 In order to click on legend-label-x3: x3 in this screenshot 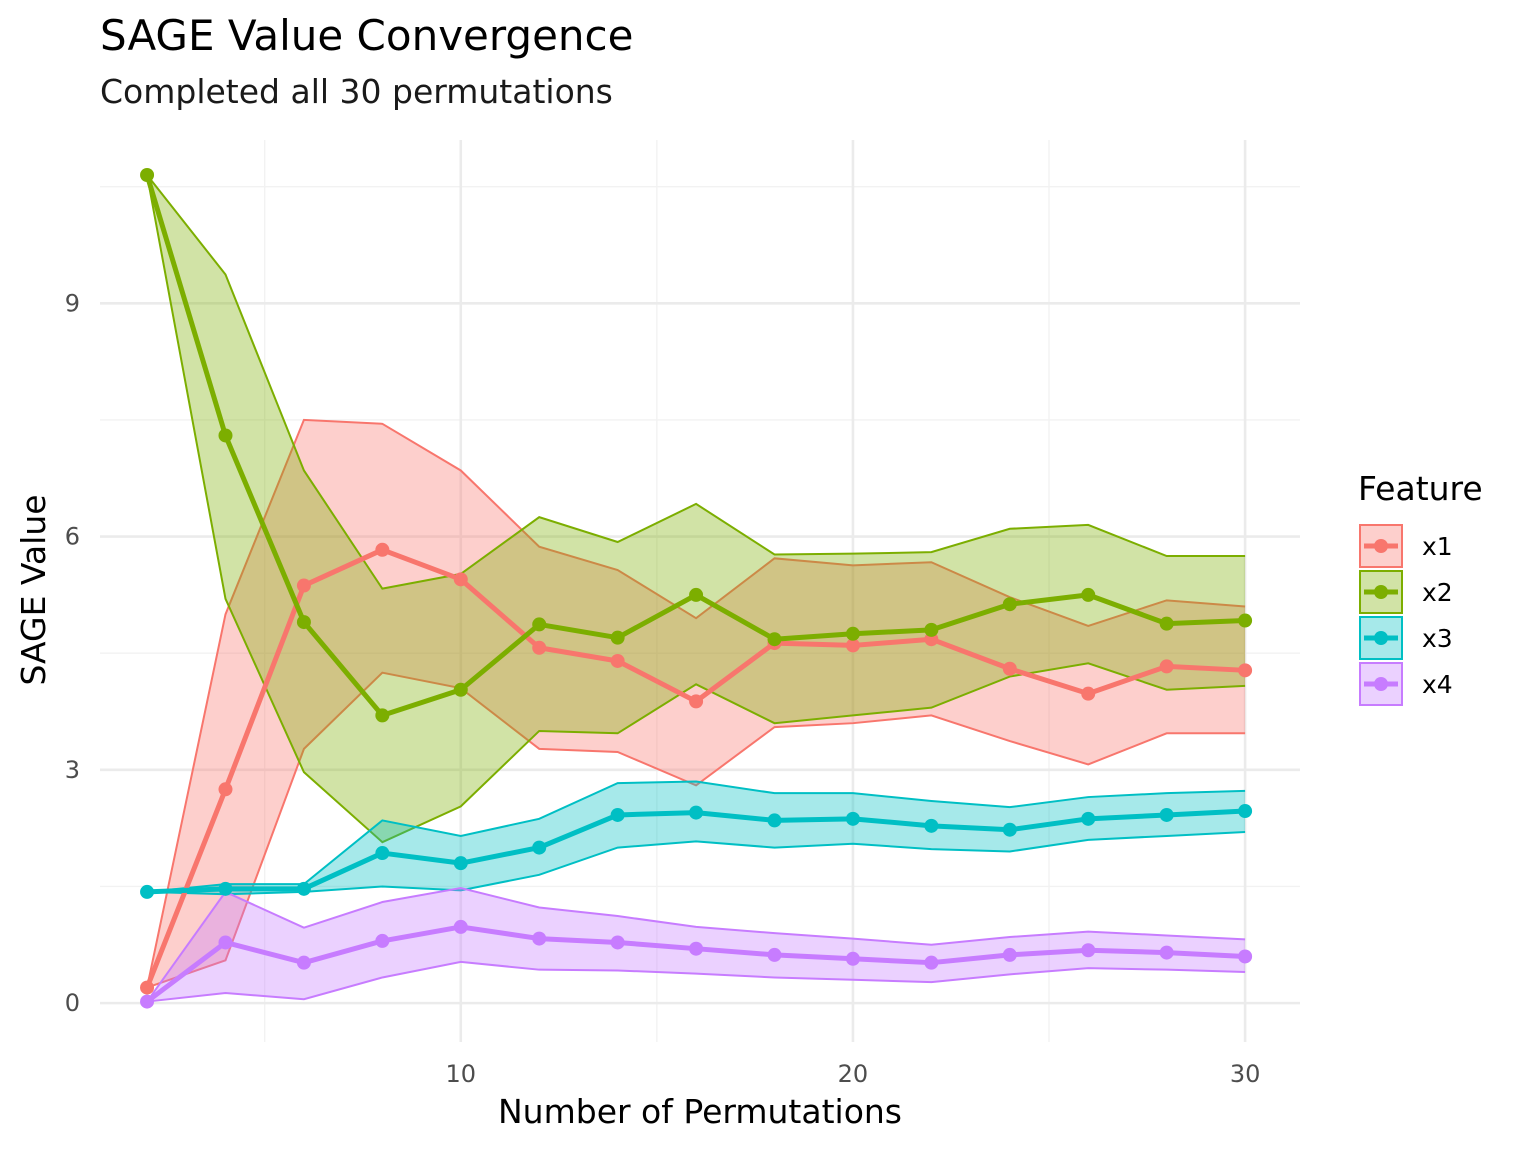, I will do `click(1437, 638)`.